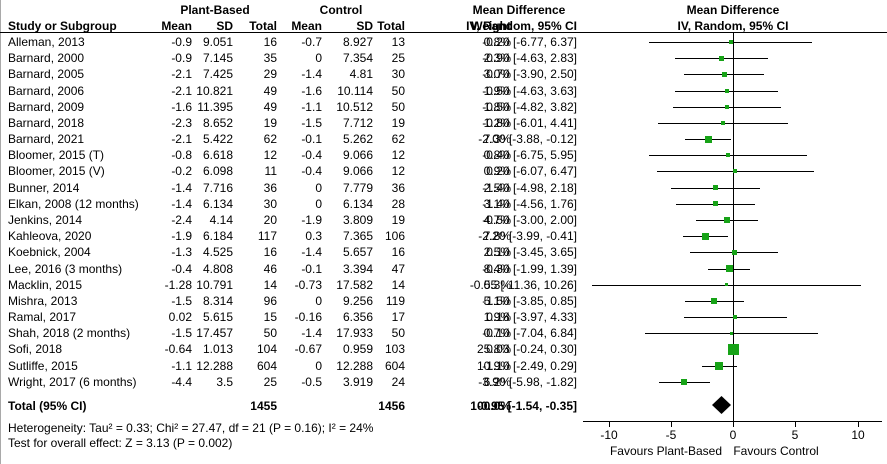 The width and height of the screenshot is (887, 464). What do you see at coordinates (398, 155) in the screenshot?
I see `group2-total: 12` at bounding box center [398, 155].